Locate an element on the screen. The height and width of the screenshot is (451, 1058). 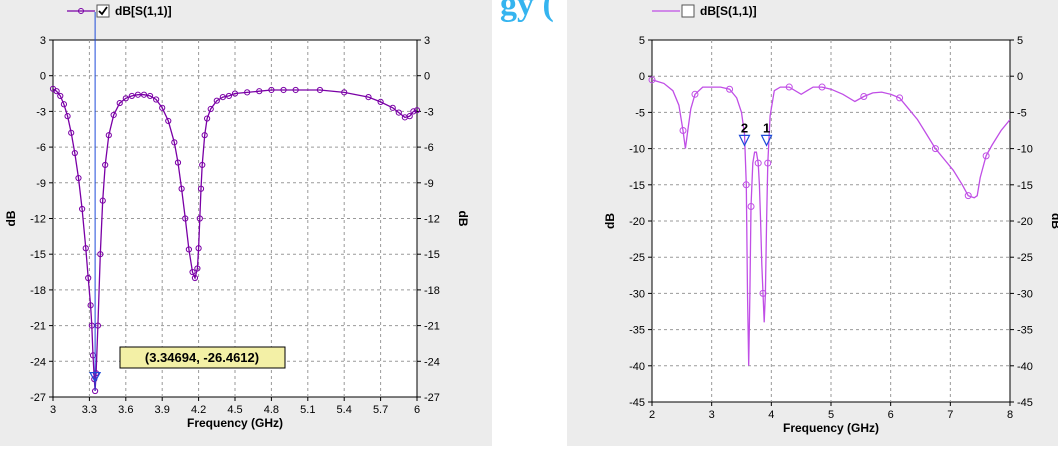
y-tick-label-left: -45 is located at coordinates (637, 403).